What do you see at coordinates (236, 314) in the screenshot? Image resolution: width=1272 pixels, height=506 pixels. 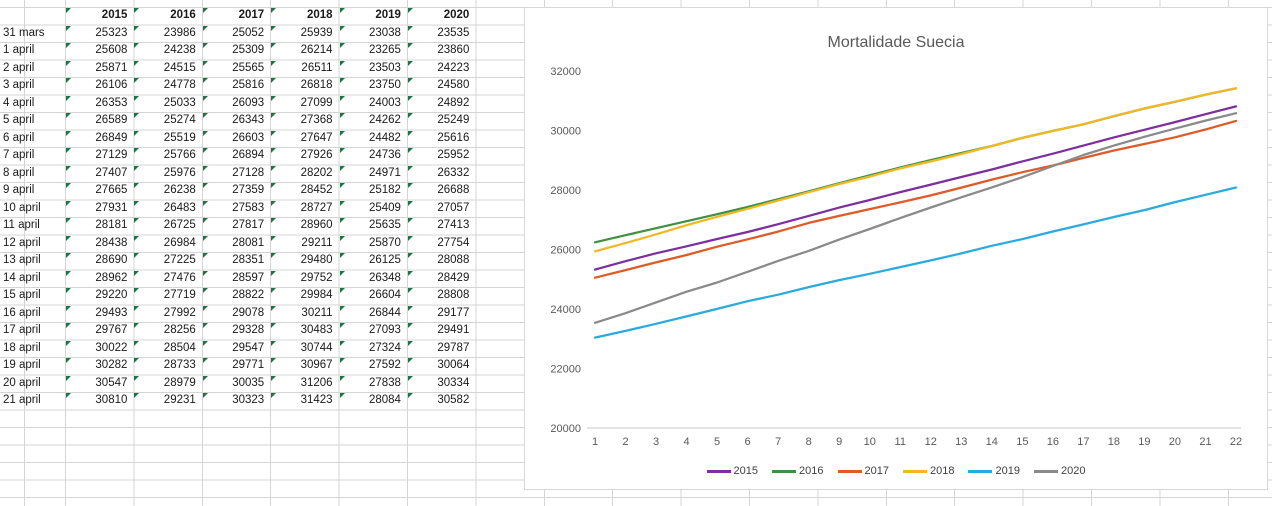 I see `spreadsheet-cell: 29078` at bounding box center [236, 314].